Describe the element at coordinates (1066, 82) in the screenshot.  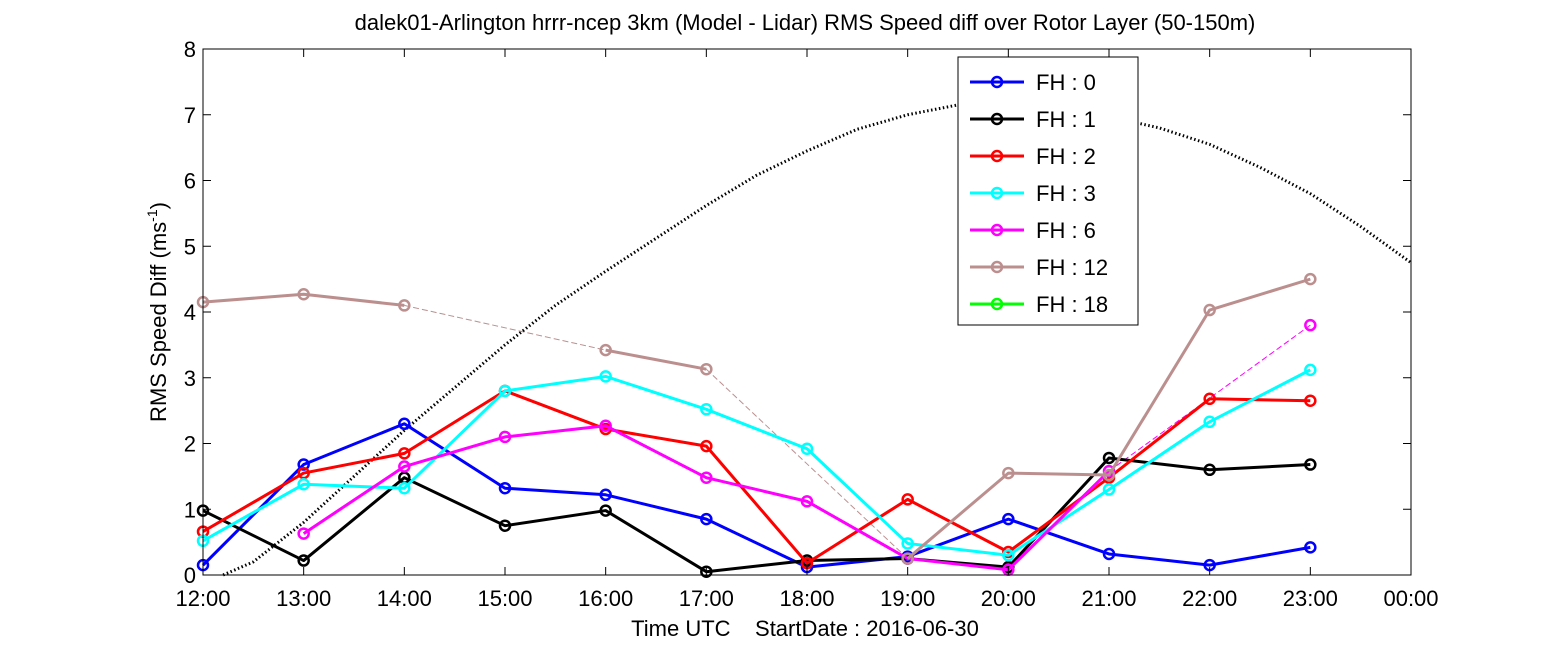
I see `legend-label: FH : 0` at that location.